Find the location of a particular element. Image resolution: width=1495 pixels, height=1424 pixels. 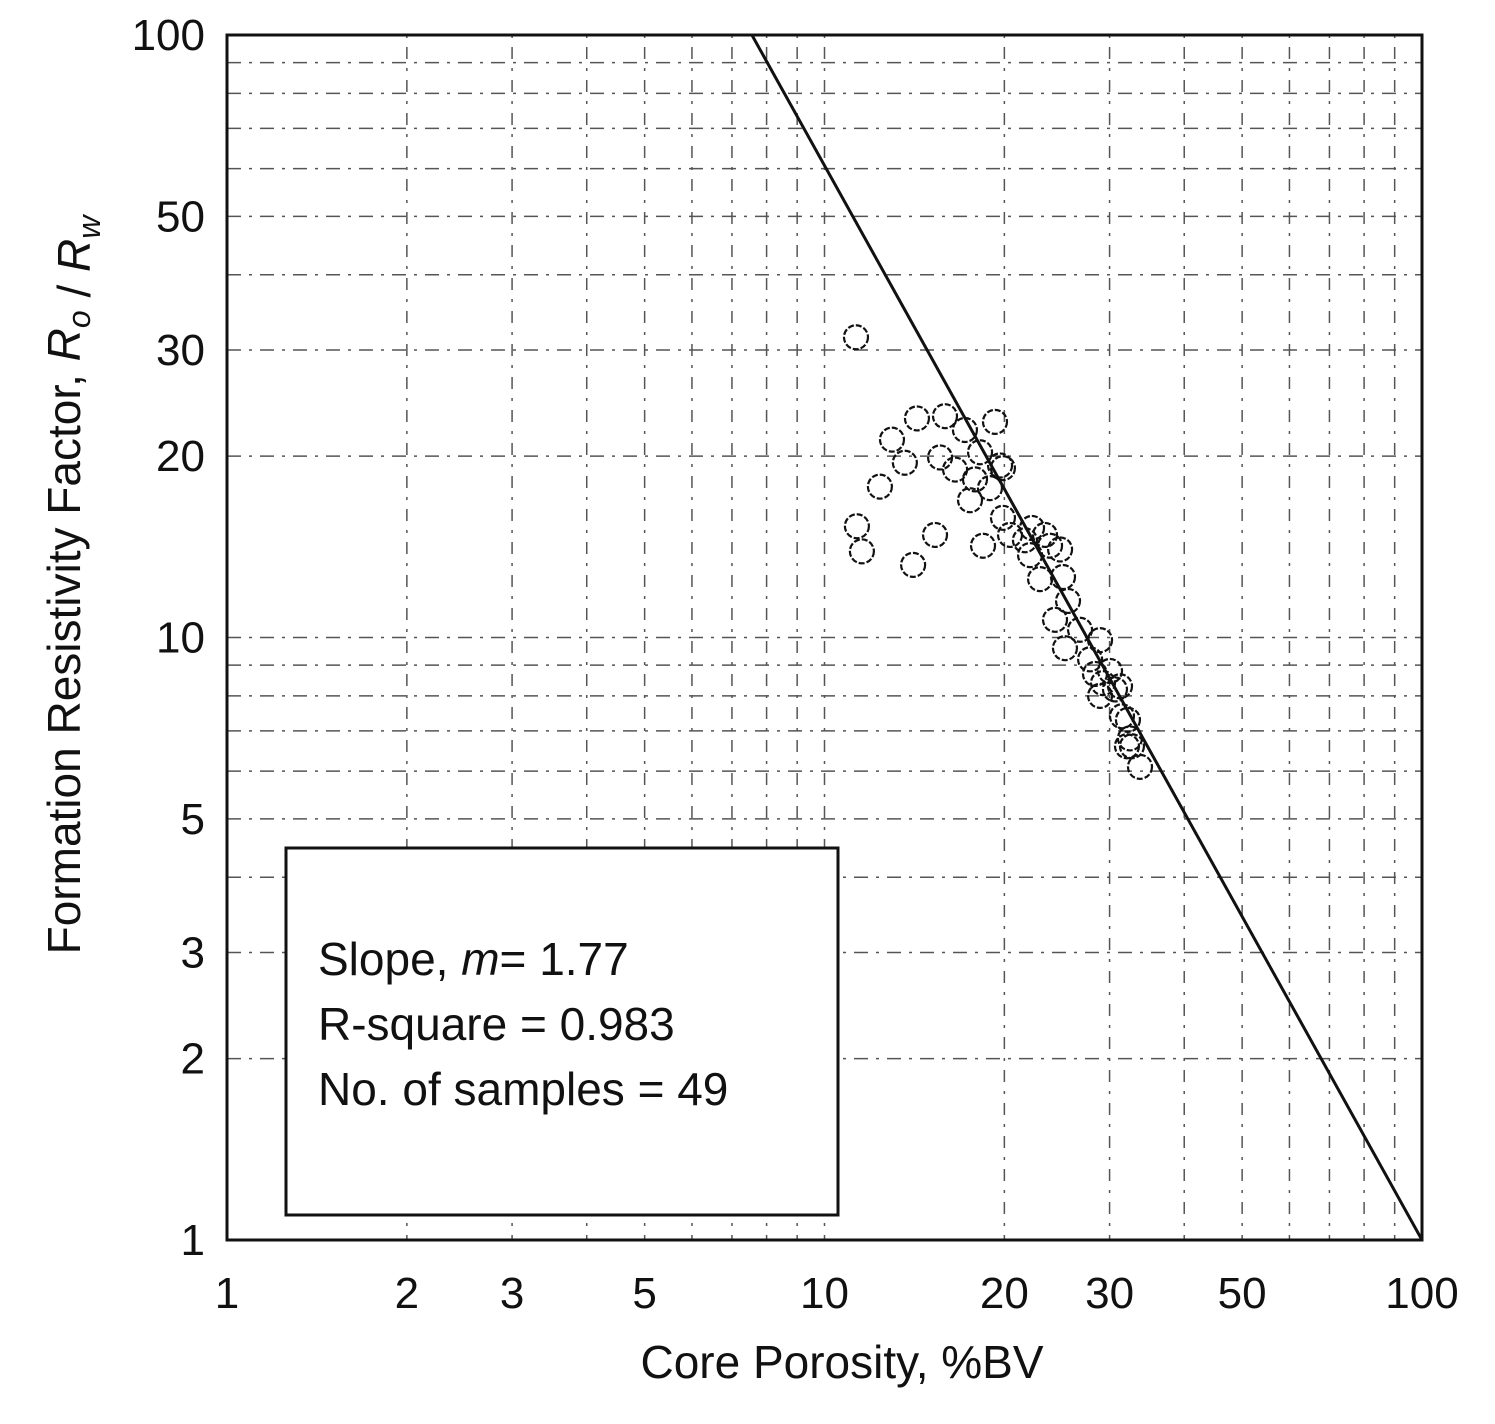

y-tick-label: 5 is located at coordinates (193, 819).